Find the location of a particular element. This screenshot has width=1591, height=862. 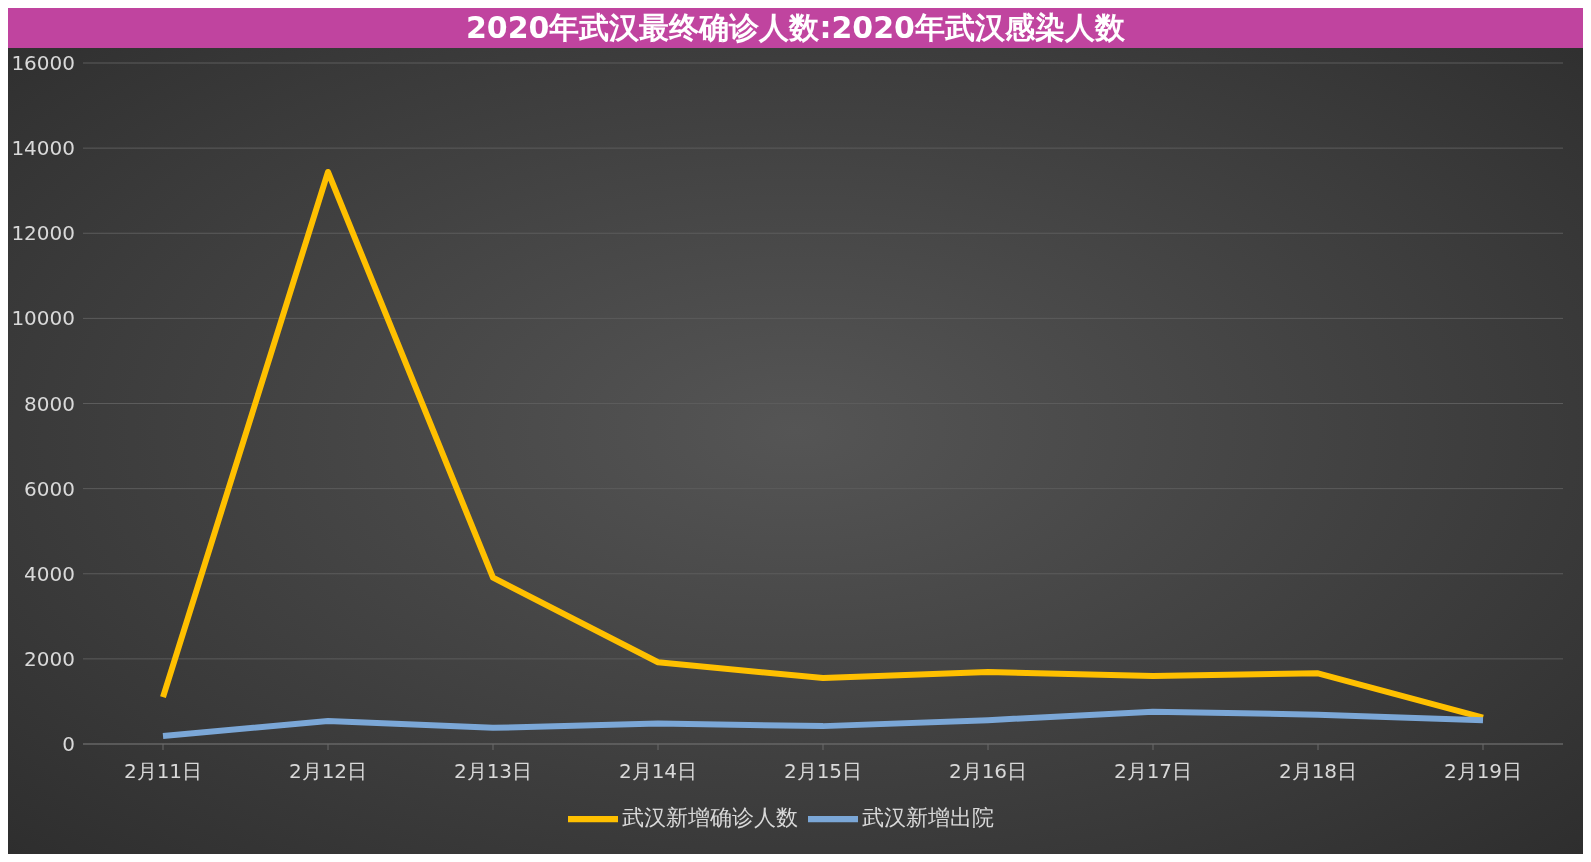

y-tick-label: 4000 is located at coordinates (49, 573).